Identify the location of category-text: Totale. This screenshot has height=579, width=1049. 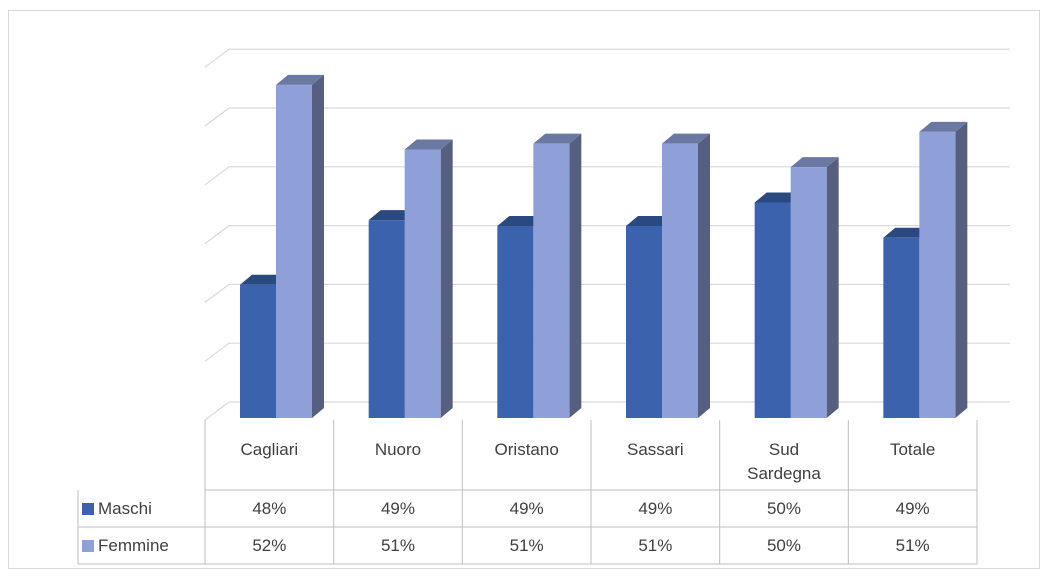
(912, 449).